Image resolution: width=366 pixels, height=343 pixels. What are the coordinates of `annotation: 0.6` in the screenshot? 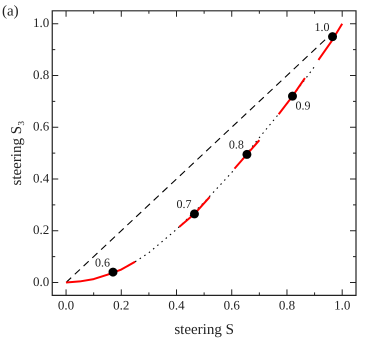 It's located at (102, 262).